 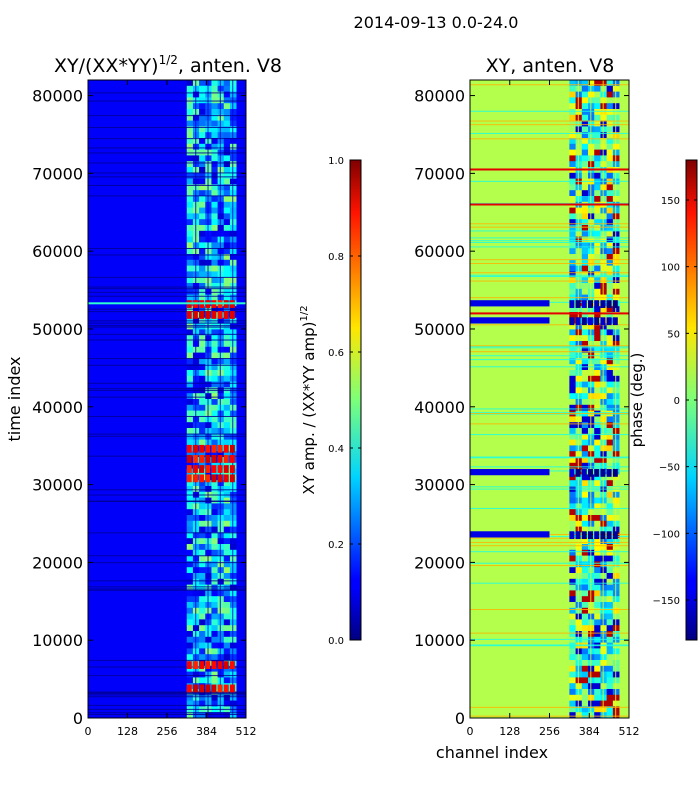 What do you see at coordinates (439, 407) in the screenshot?
I see `y-tick-label: 40000` at bounding box center [439, 407].